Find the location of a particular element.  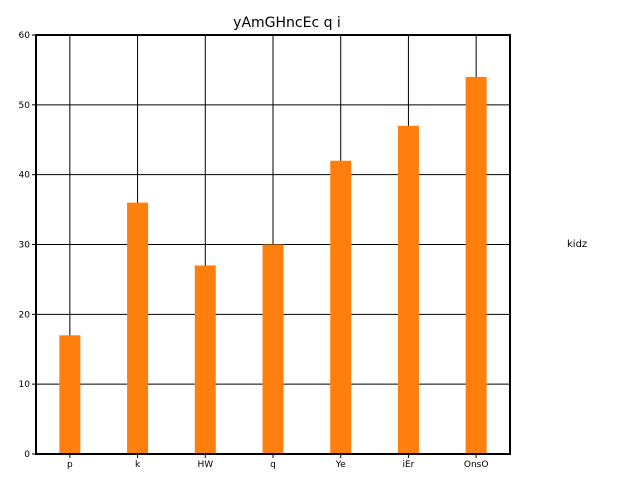

y-tick-label: 50 is located at coordinates (25, 106).